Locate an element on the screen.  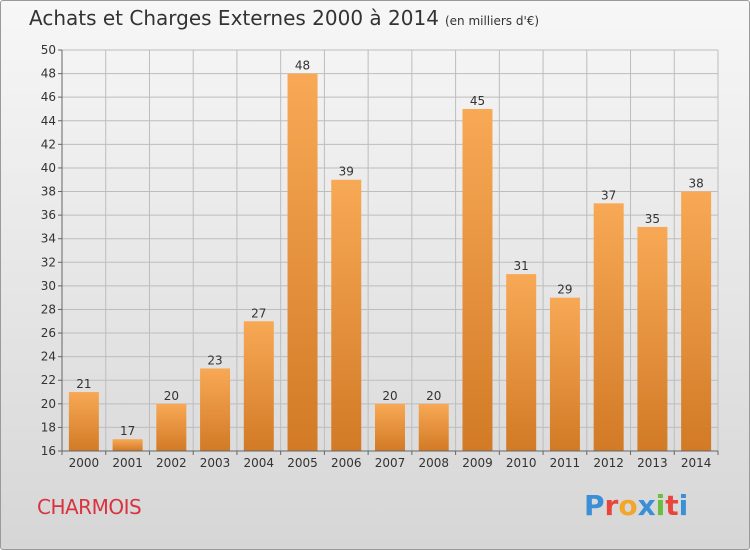
y-tick-label-36: 36 is located at coordinates (48, 215).